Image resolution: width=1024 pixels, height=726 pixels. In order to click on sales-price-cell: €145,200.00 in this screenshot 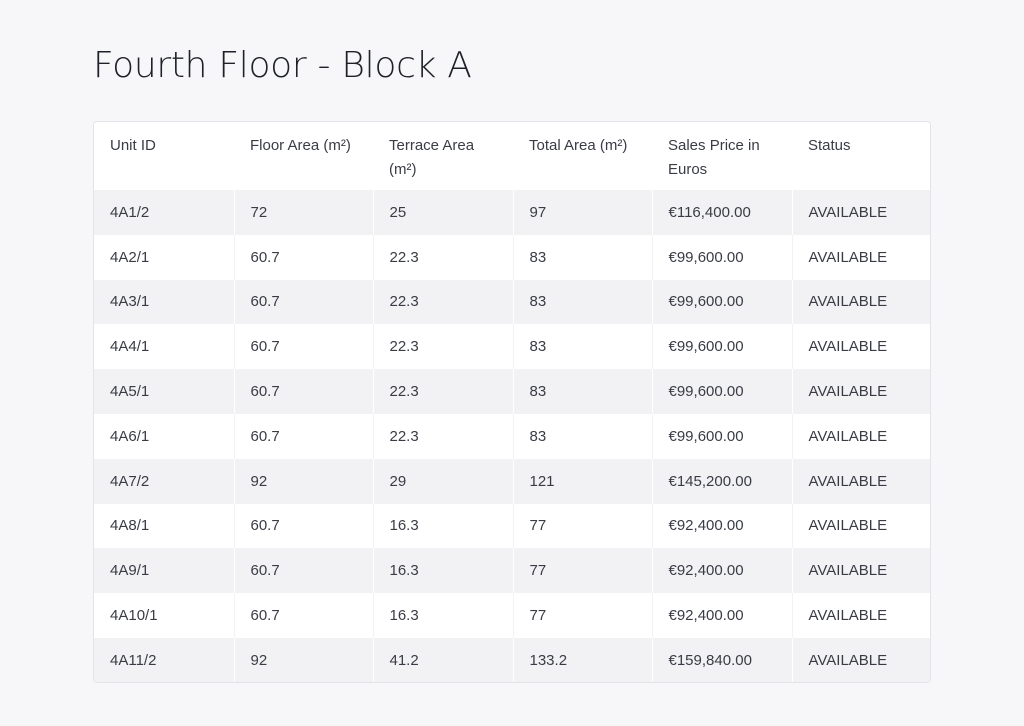, I will do `click(722, 481)`.